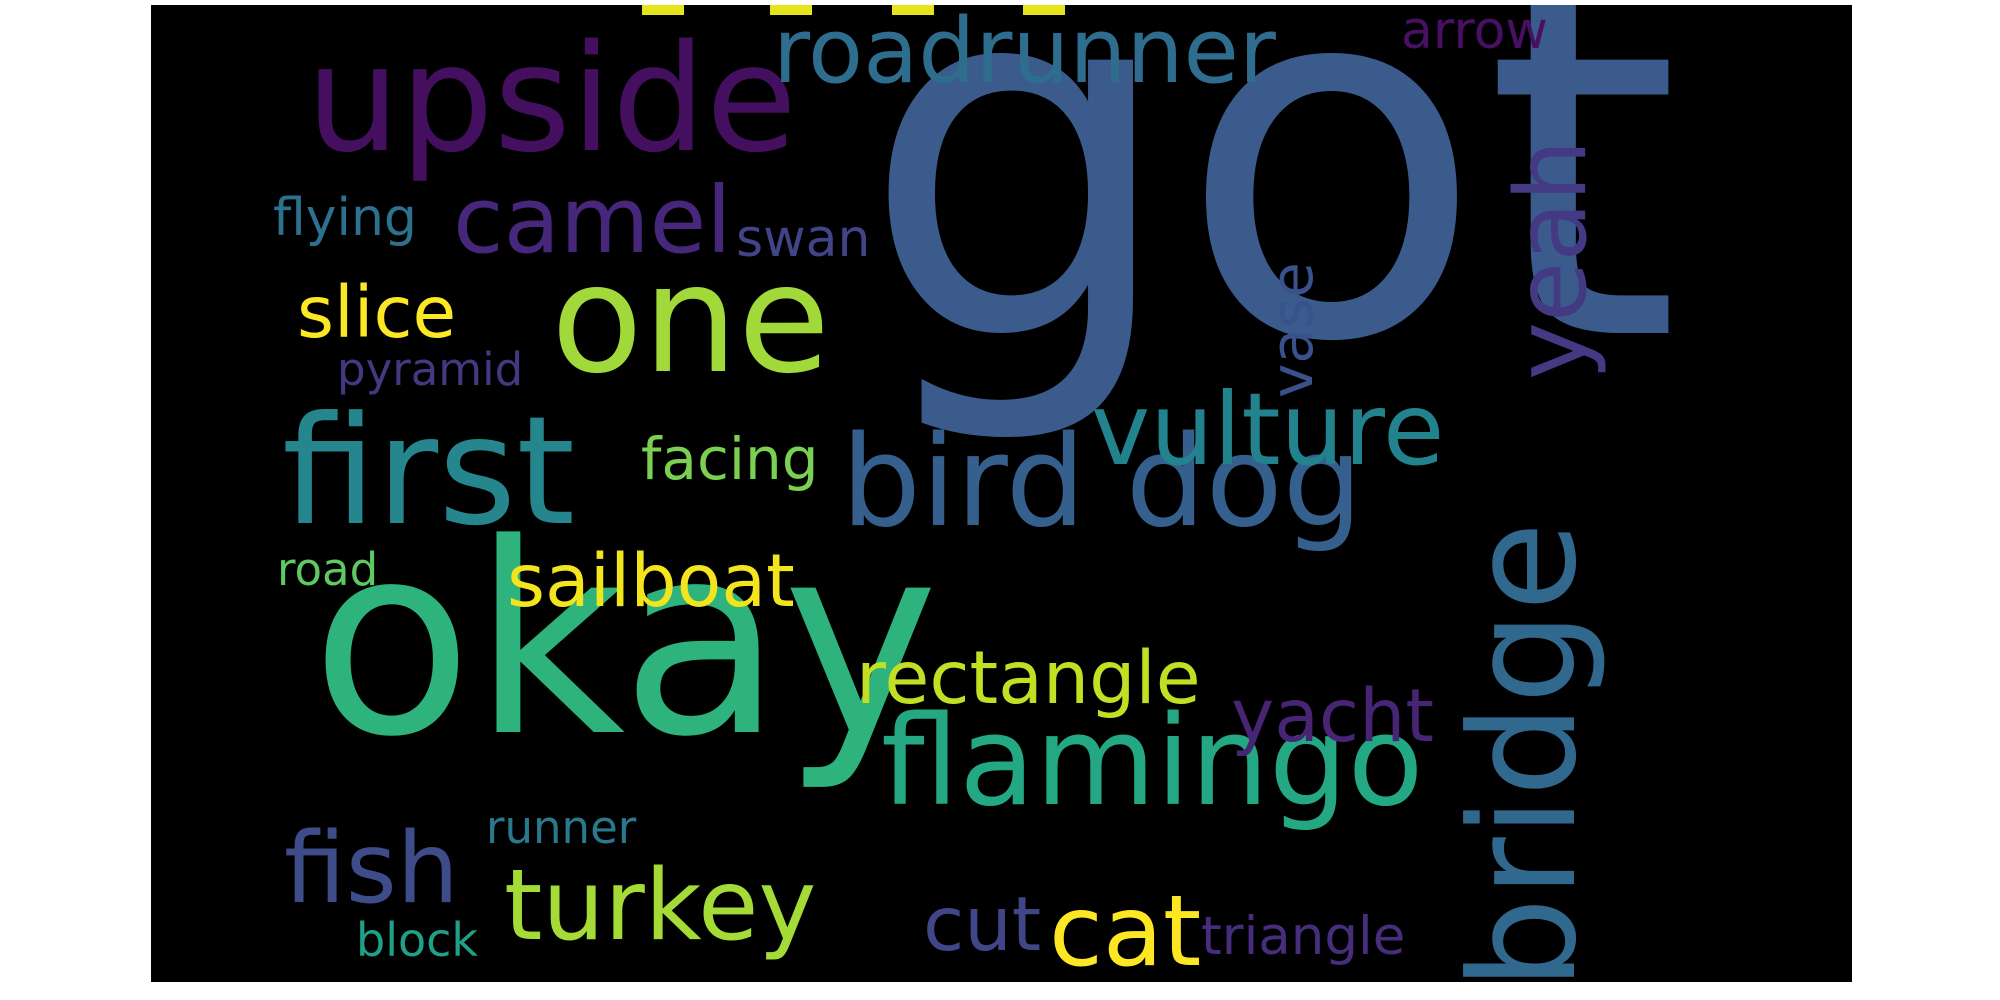 The height and width of the screenshot is (1000, 2000). What do you see at coordinates (430, 369) in the screenshot?
I see `word-pyramid: pyramid` at bounding box center [430, 369].